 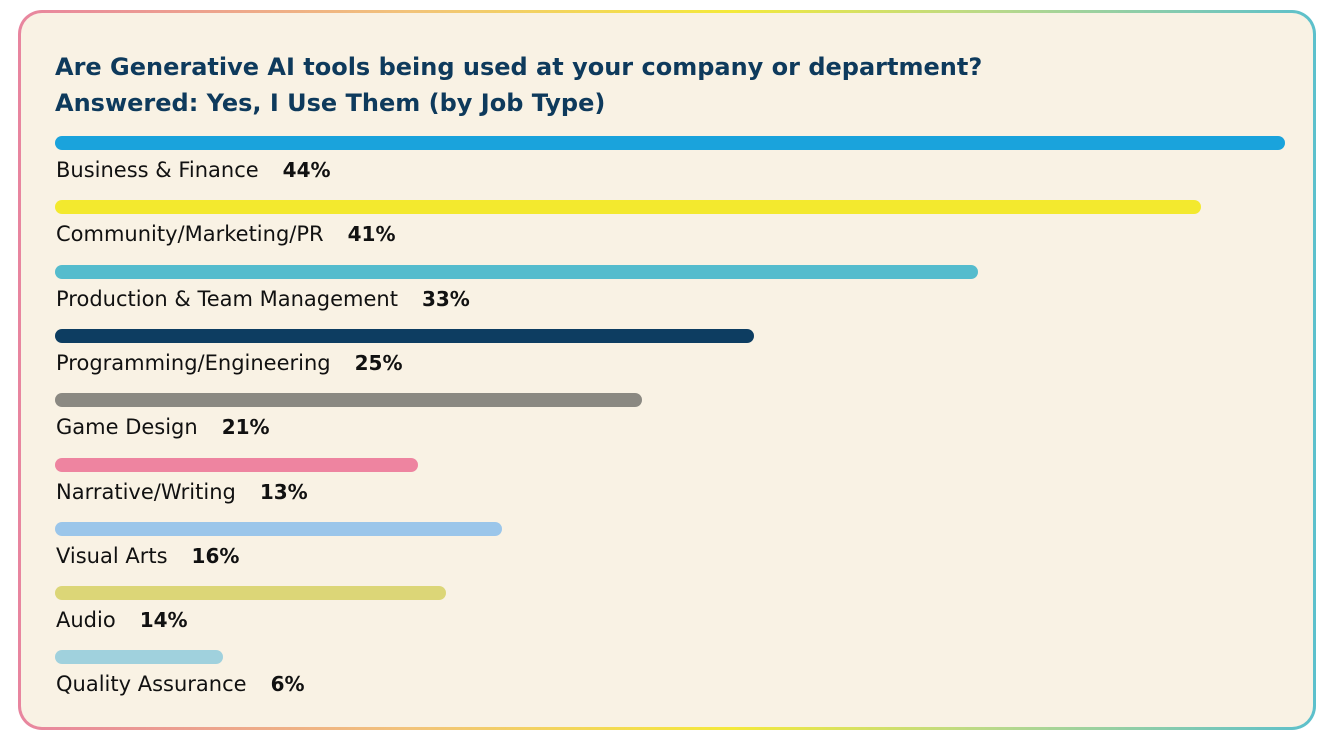 I want to click on bar-label-row: Game Design 21%, so click(x=163, y=427).